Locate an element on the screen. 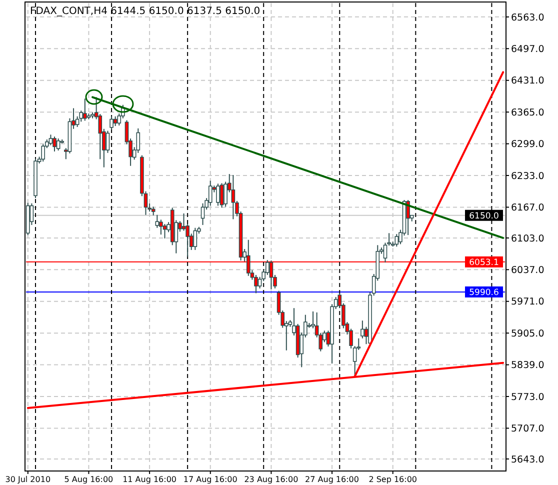 Image resolution: width=558 pixels, height=485 pixels. x-tick-label: 30 Jul 2010 is located at coordinates (28, 479).